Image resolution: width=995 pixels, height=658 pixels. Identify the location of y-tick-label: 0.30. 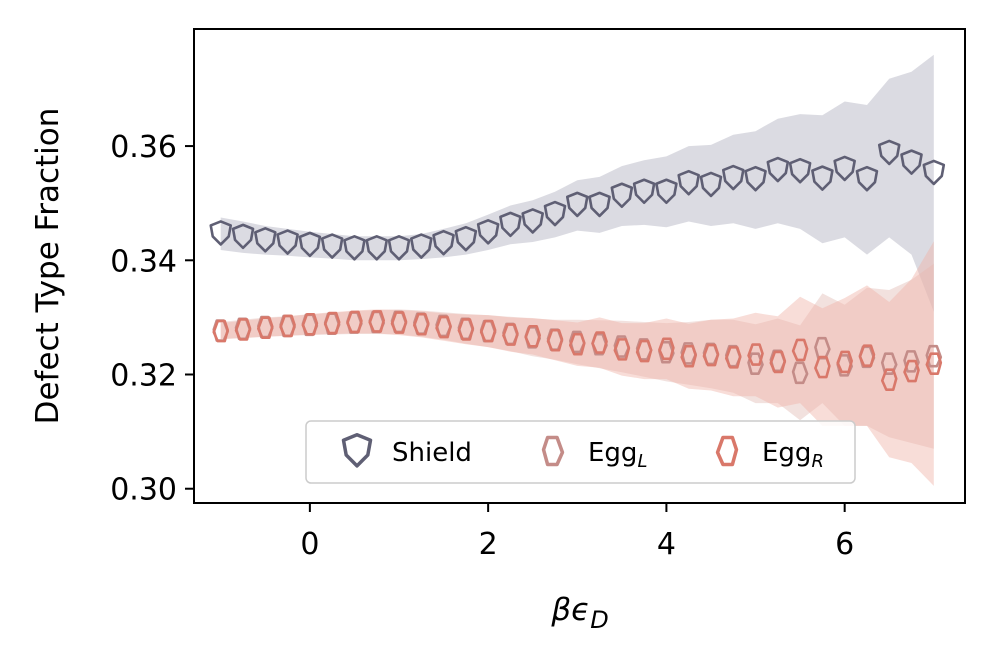
(143, 490).